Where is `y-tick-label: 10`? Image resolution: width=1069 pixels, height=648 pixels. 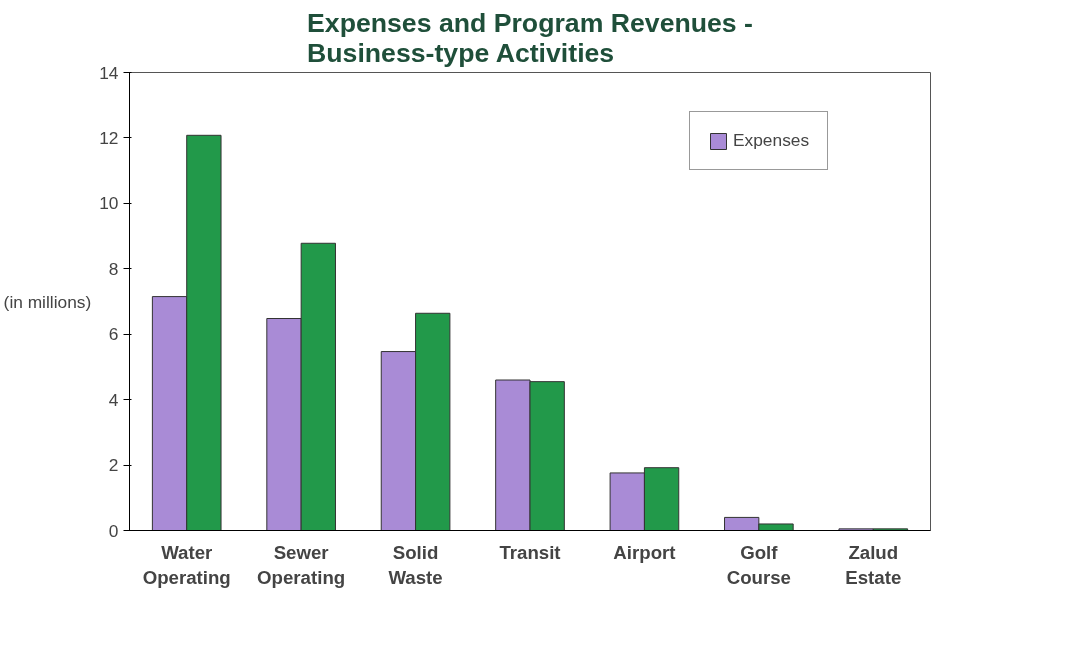 y-tick-label: 10 is located at coordinates (109, 203).